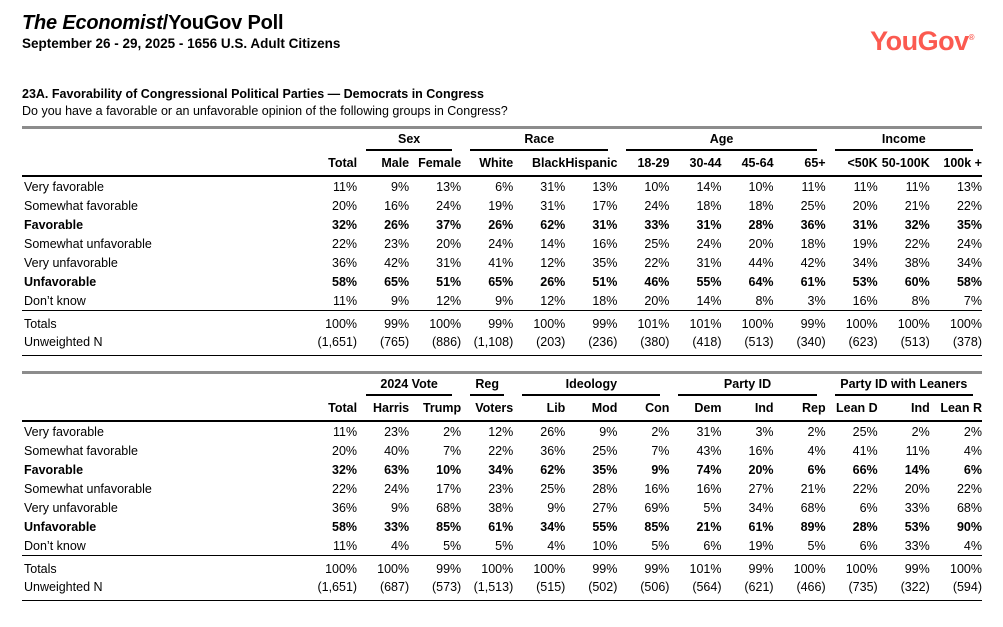 Image resolution: width=1003 pixels, height=627 pixels. What do you see at coordinates (383, 409) in the screenshot?
I see `column-header: Harris` at bounding box center [383, 409].